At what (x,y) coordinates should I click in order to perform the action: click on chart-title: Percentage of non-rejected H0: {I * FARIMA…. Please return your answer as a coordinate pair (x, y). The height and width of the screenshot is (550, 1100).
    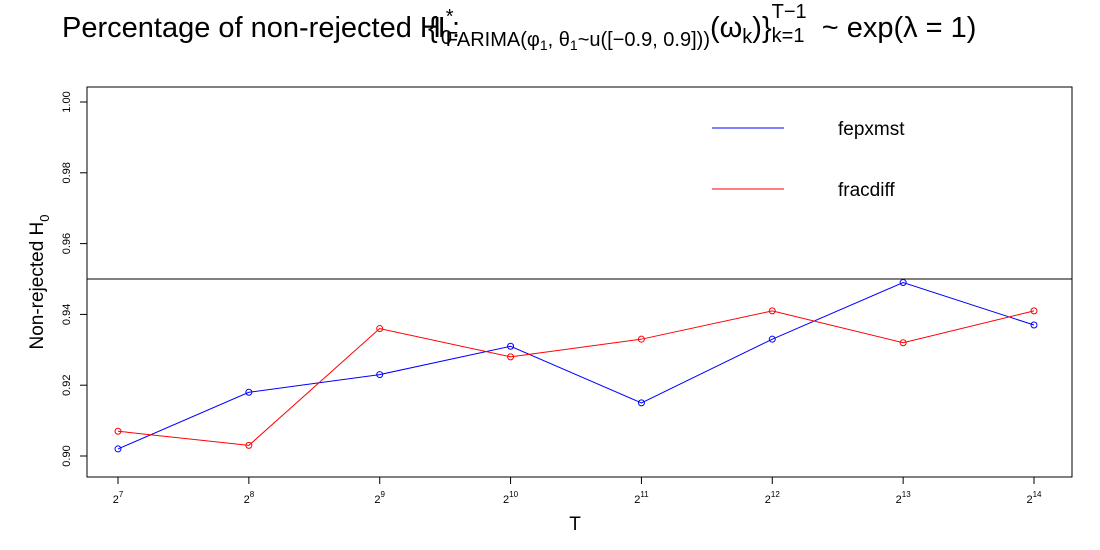
    Looking at the image, I should click on (550, 31).